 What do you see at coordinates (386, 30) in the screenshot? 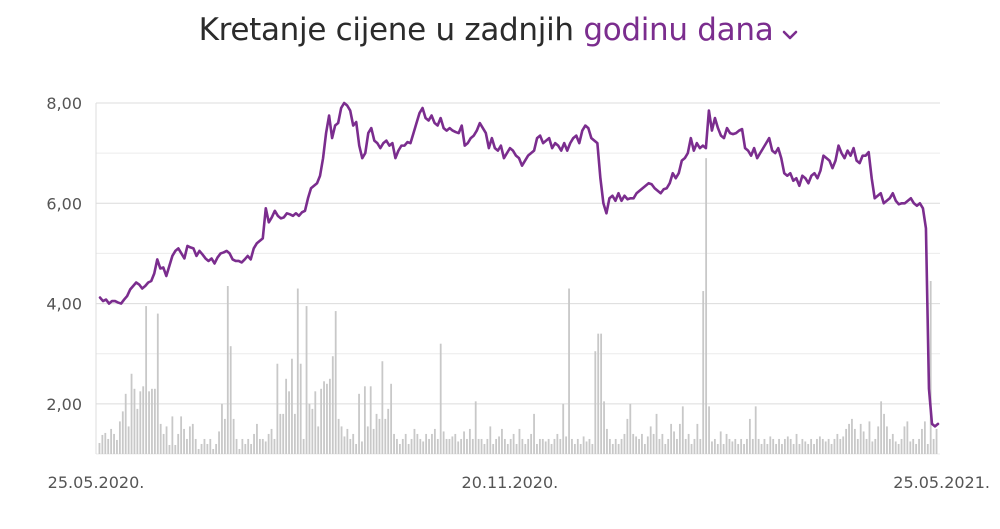
I see `title-prefix: Kretanje cijene u zadnjih` at bounding box center [386, 30].